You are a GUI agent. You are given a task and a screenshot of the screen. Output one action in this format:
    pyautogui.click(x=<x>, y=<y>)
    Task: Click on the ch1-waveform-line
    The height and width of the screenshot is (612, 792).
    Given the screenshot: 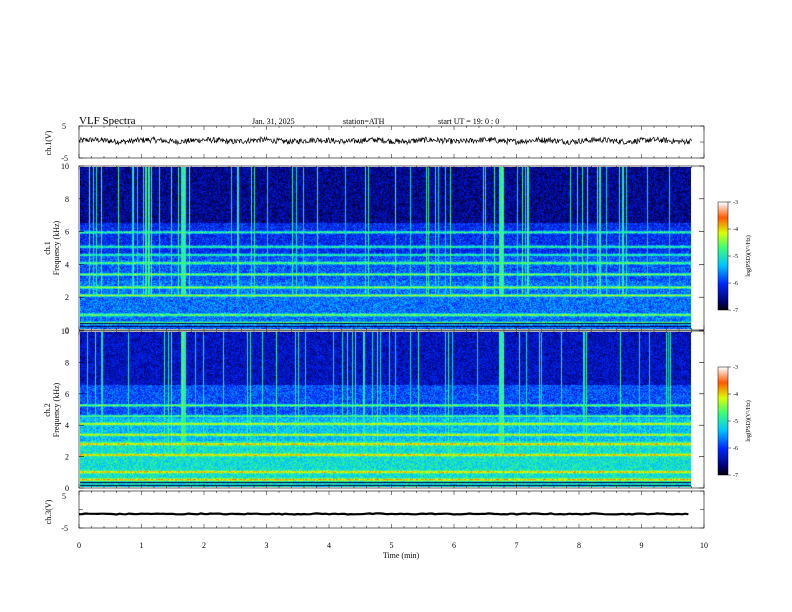 What is the action you would take?
    pyautogui.click(x=385, y=140)
    